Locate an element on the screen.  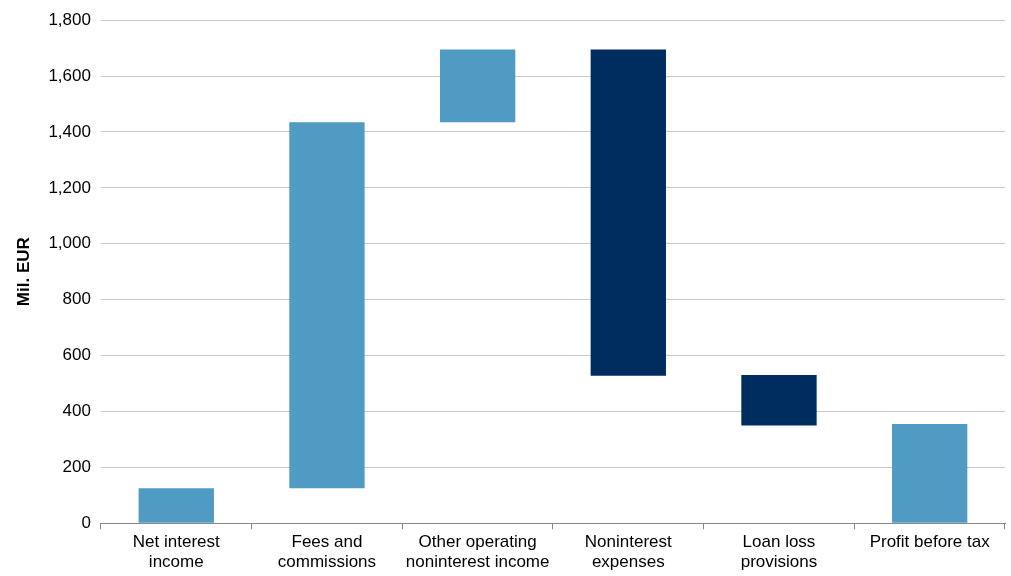
x-tick-label: Fees and commissions is located at coordinates (327, 552).